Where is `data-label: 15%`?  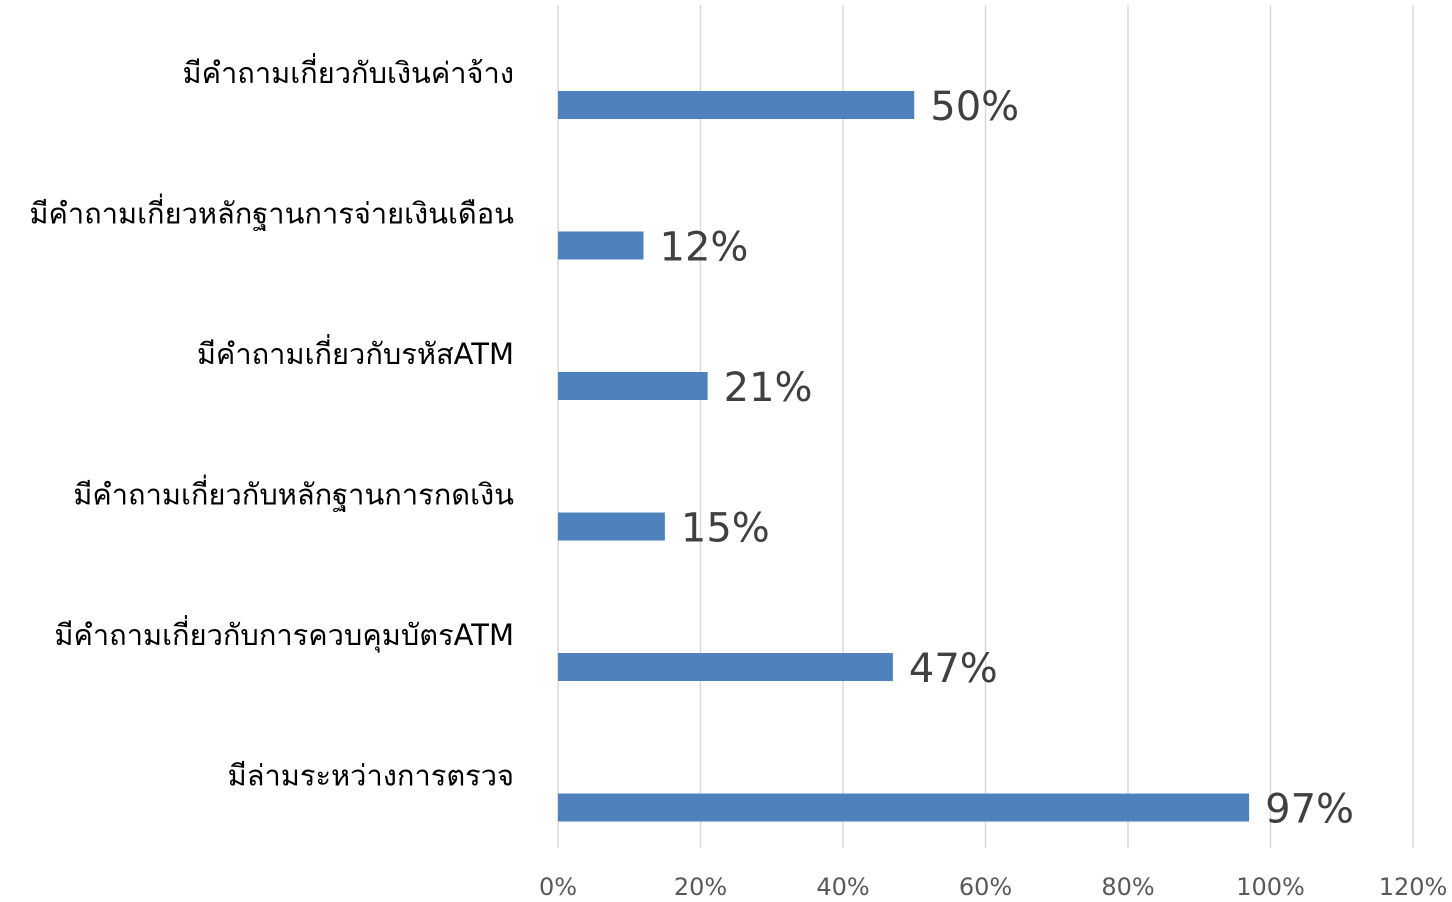
data-label: 15% is located at coordinates (725, 529).